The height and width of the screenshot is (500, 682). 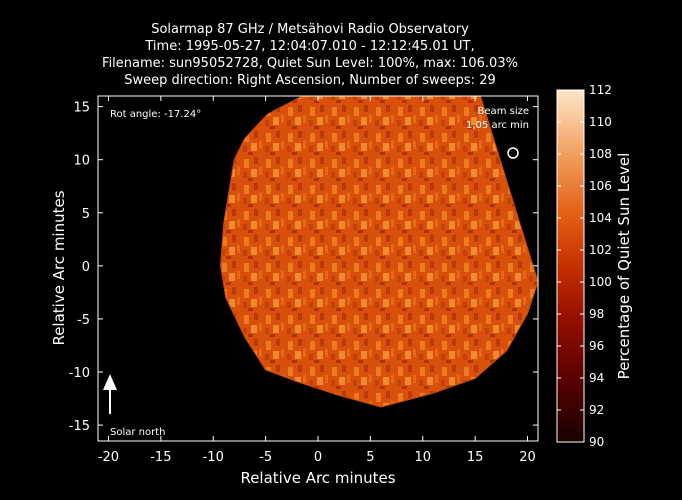 I want to click on colorbar-tick-label: 108, so click(x=600, y=154).